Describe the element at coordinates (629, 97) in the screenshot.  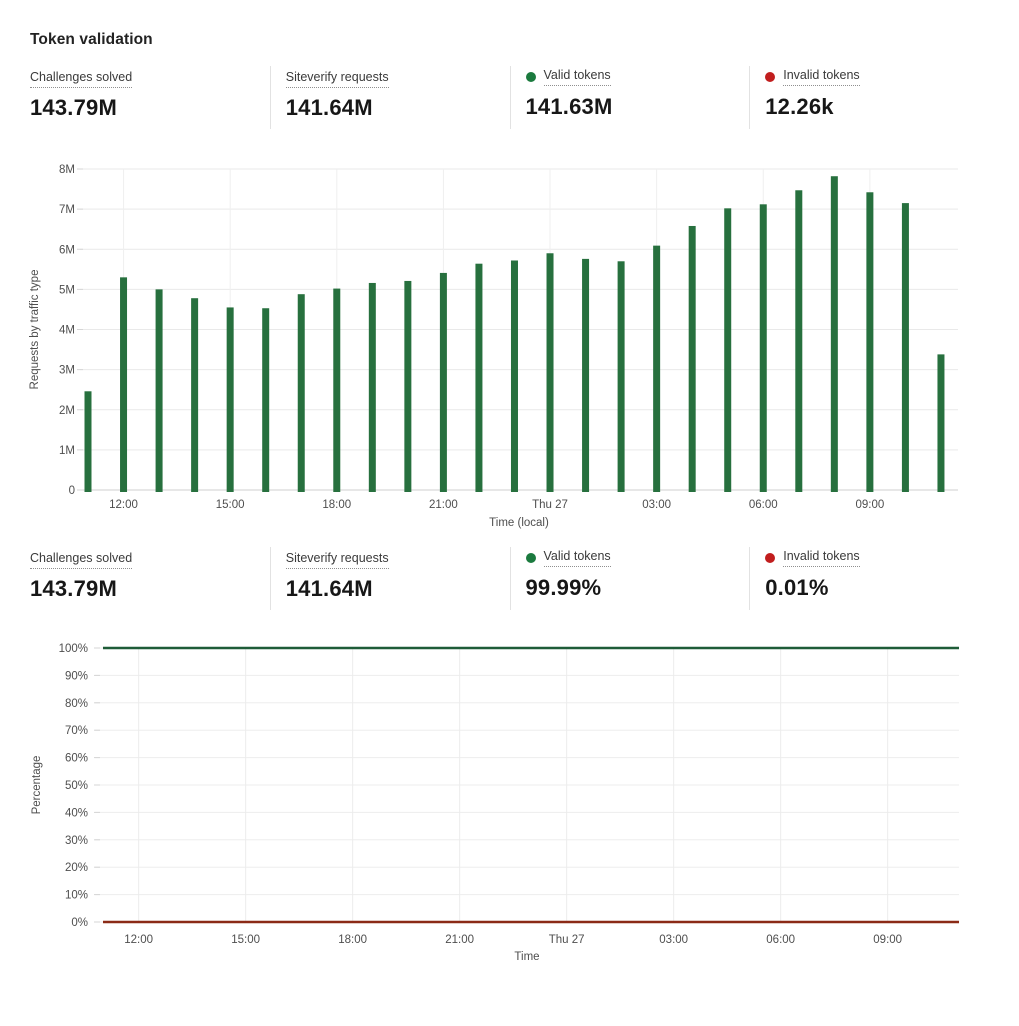
I see `stat-valid-tokens: Valid tokens 141.63M` at that location.